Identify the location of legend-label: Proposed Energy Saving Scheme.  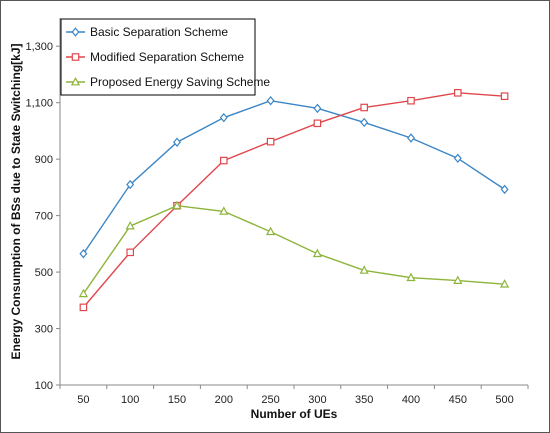
(180, 82).